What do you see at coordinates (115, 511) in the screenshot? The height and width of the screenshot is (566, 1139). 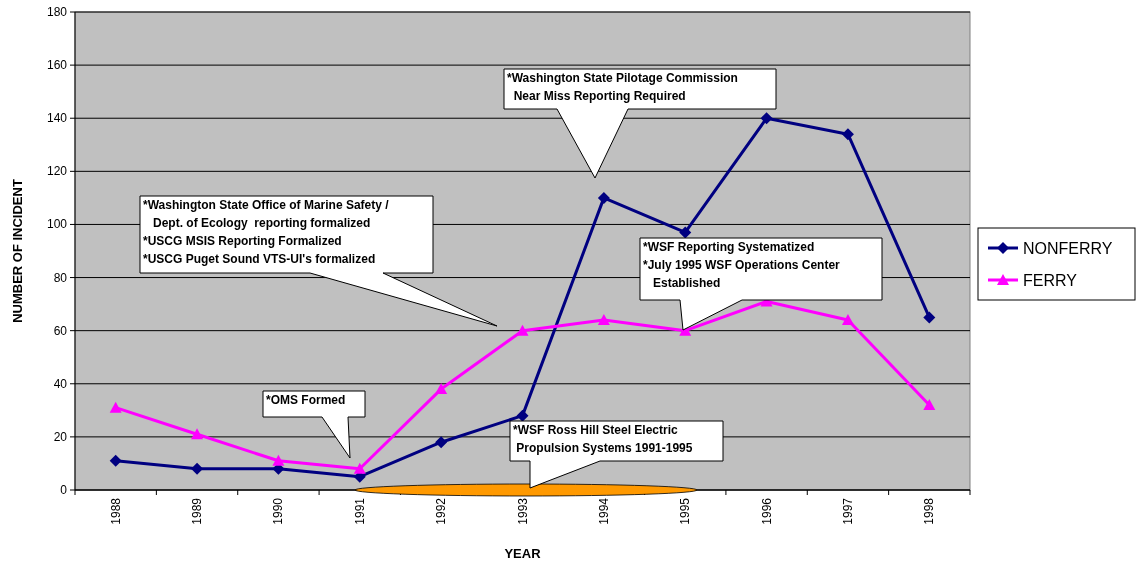 I see `x-tick-label: 1988` at bounding box center [115, 511].